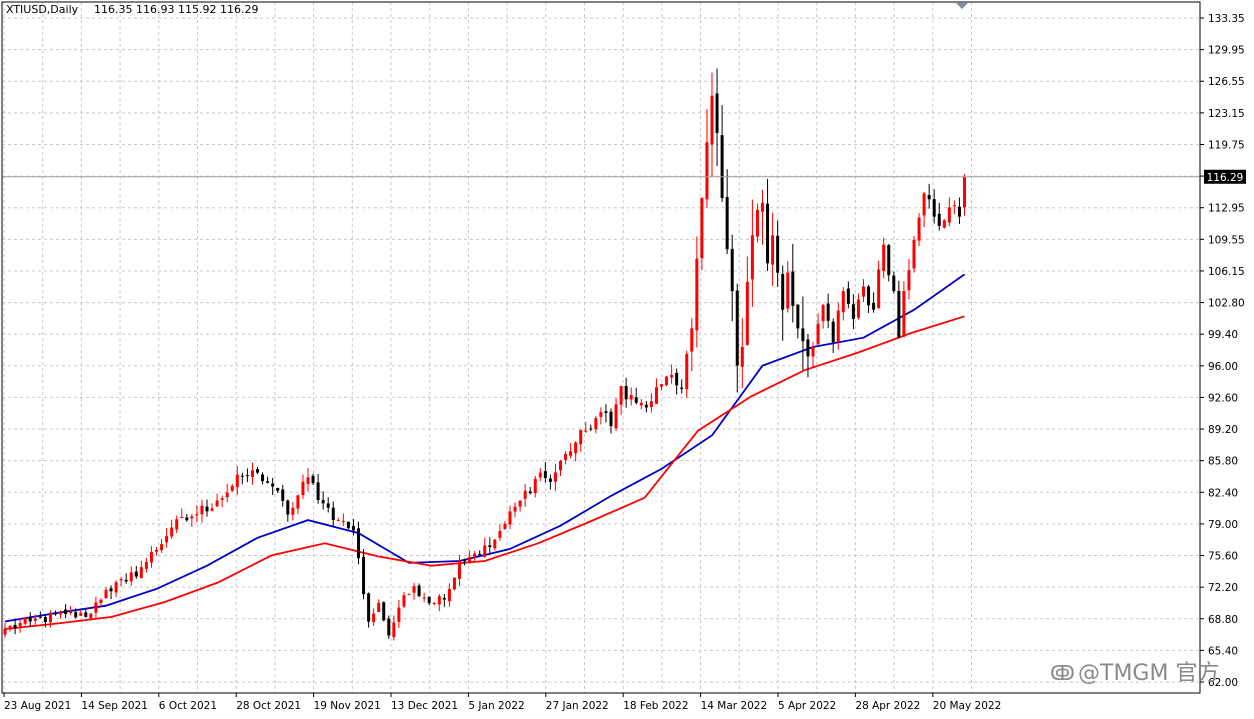 Image resolution: width=1254 pixels, height=719 pixels. What do you see at coordinates (1226, 114) in the screenshot?
I see `y-tick-label: 123.15` at bounding box center [1226, 114].